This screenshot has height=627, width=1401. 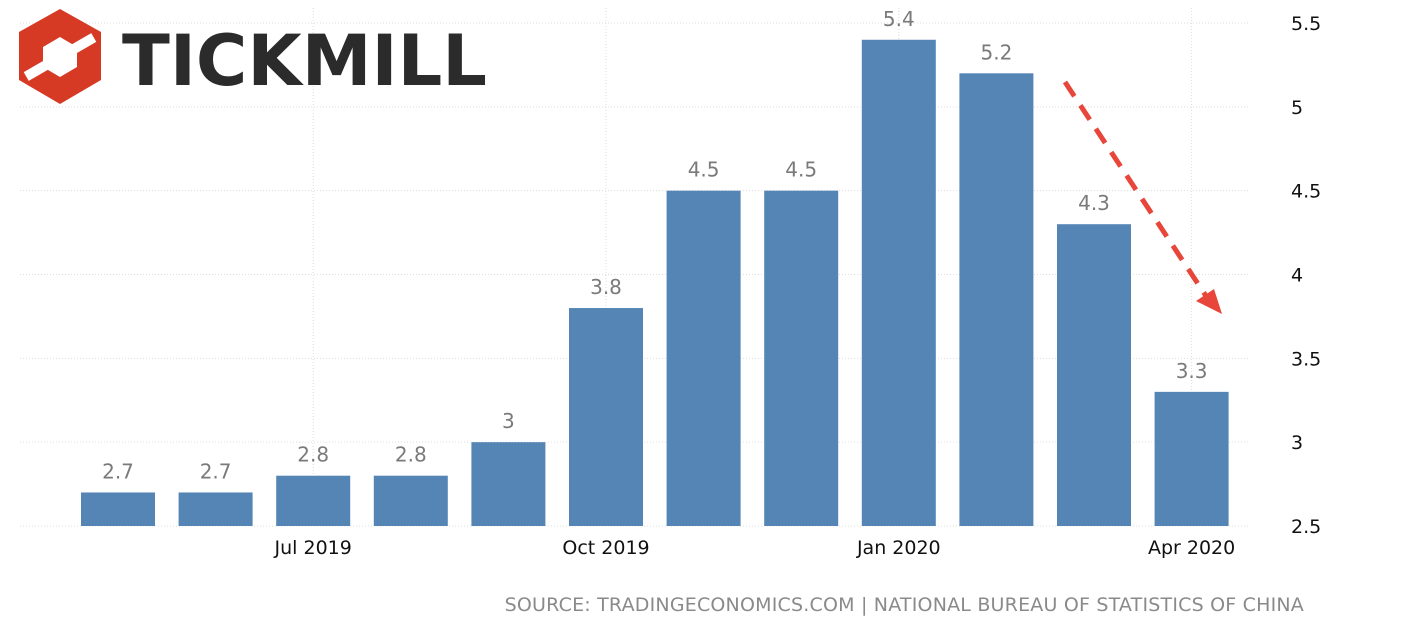 What do you see at coordinates (508, 421) in the screenshot?
I see `bar-value-label: 3` at bounding box center [508, 421].